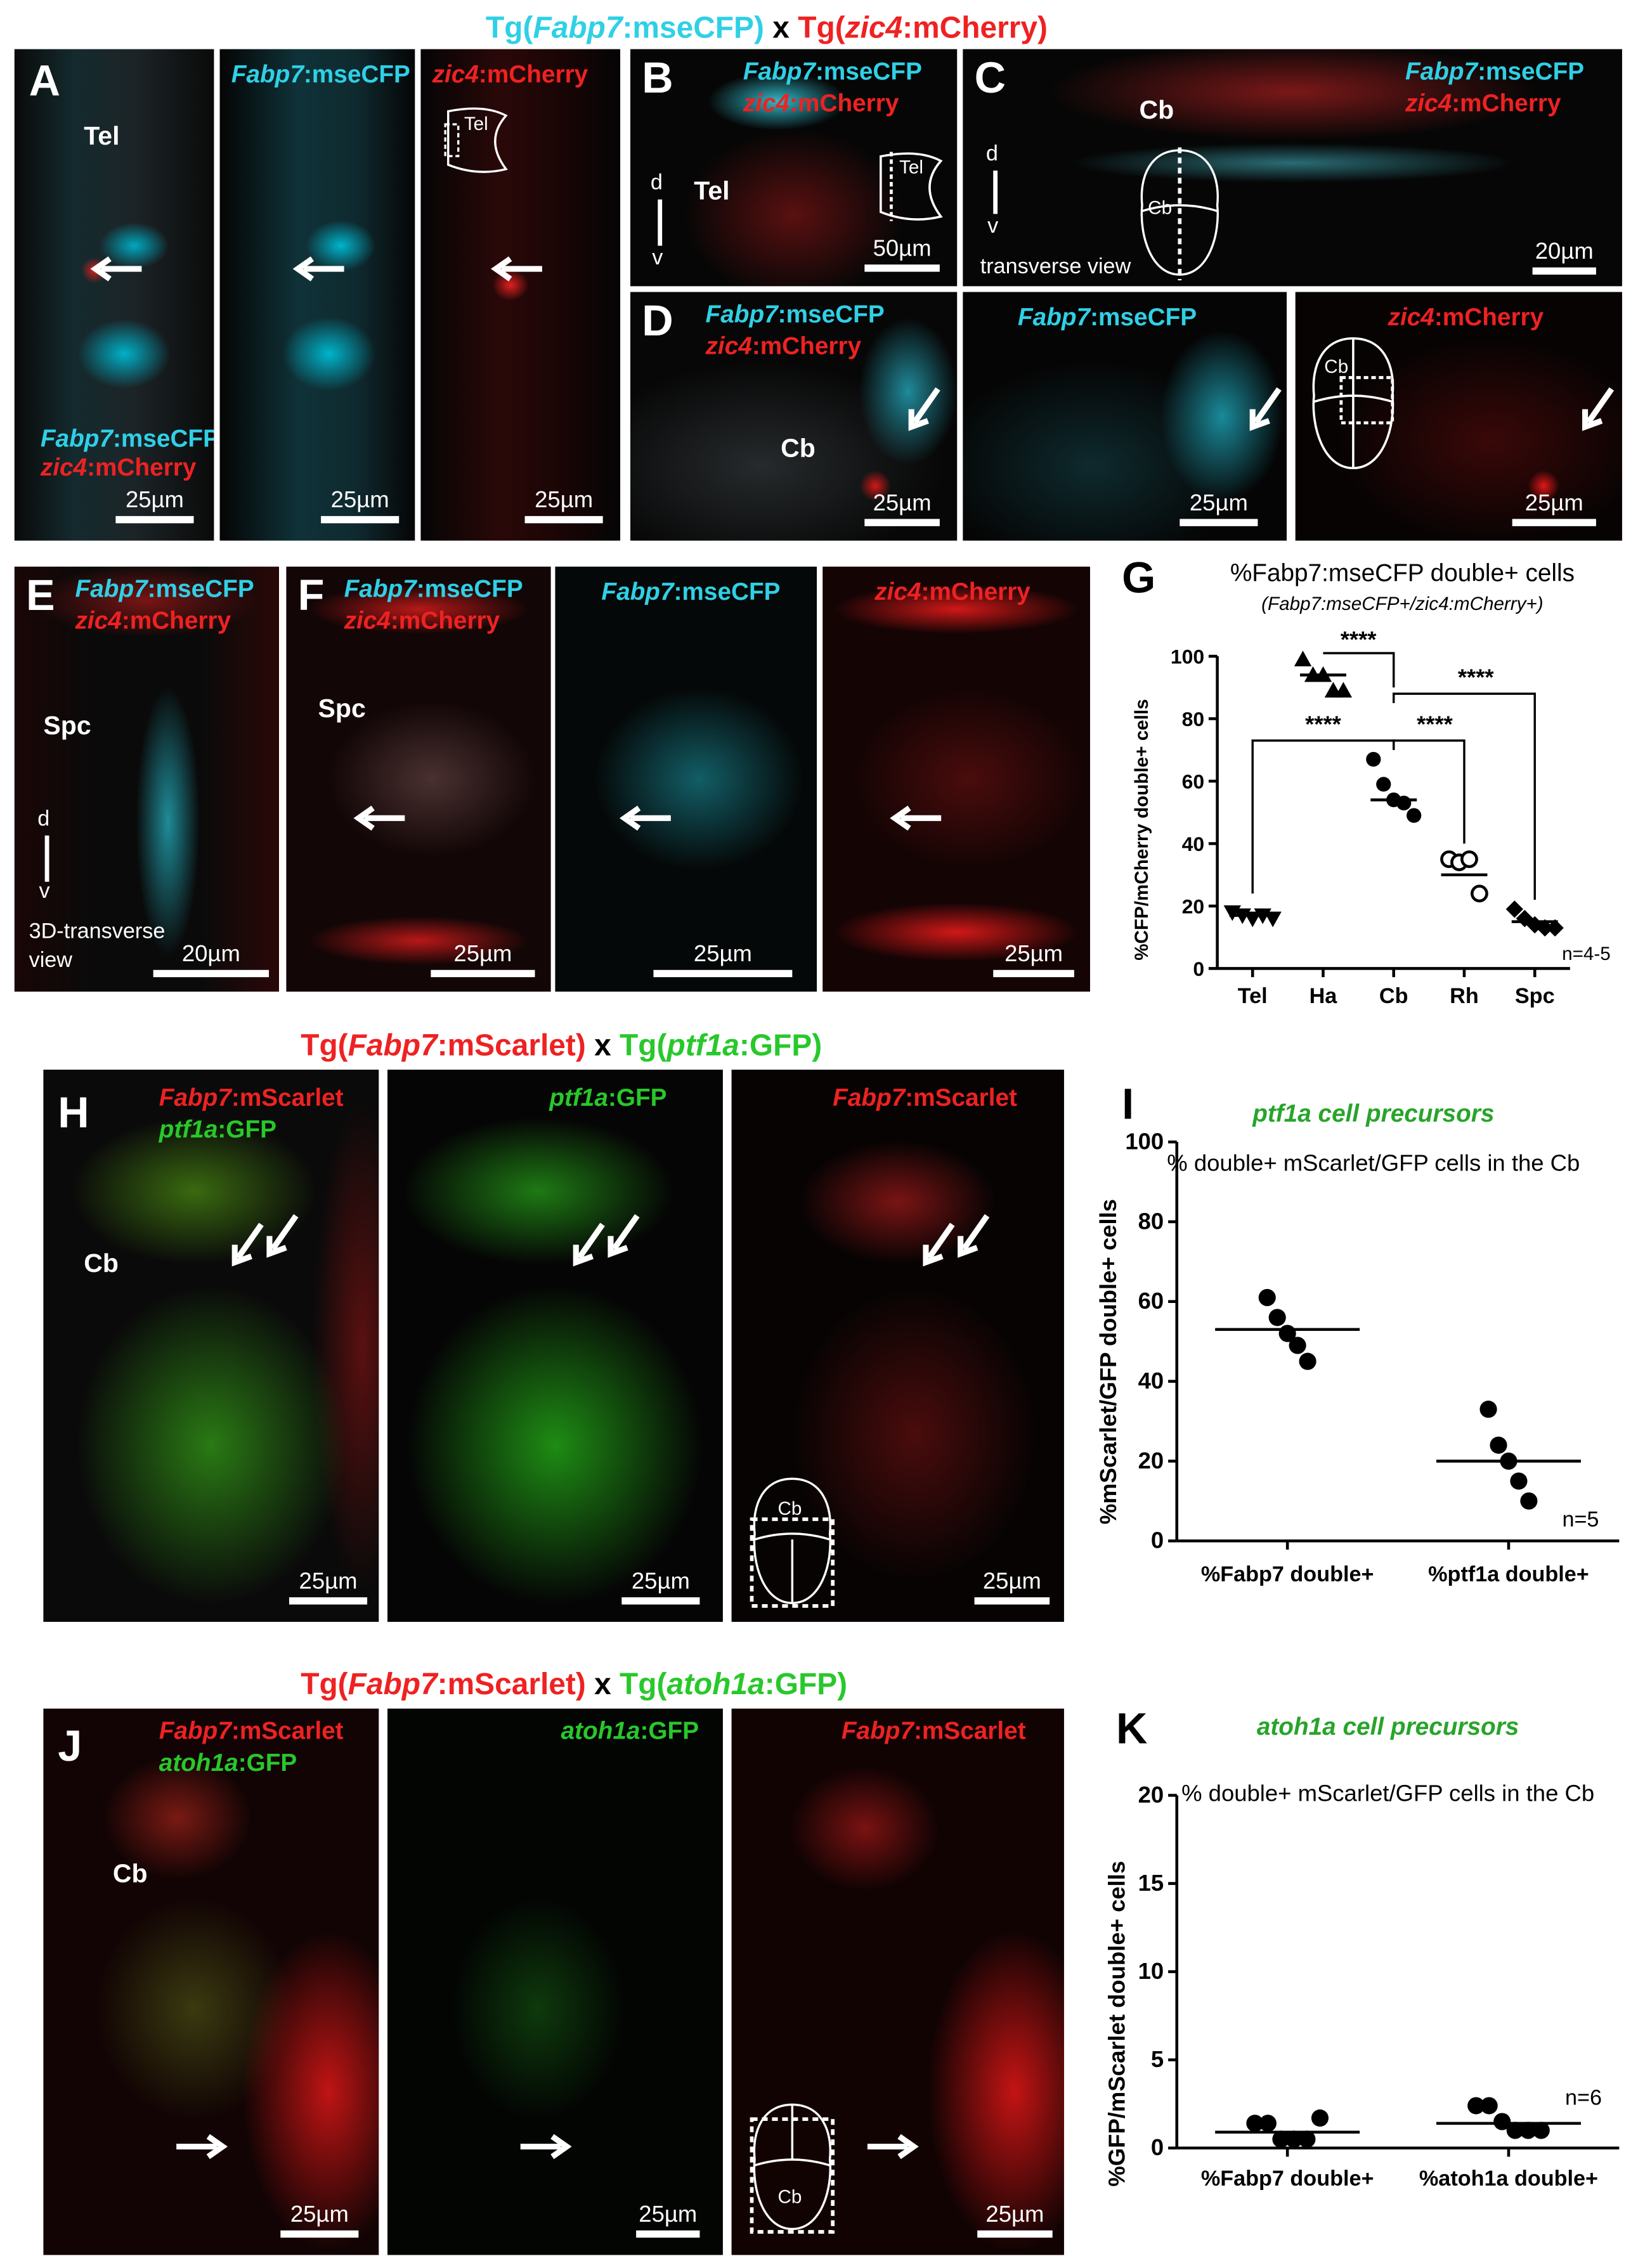 The image size is (1638, 2268). What do you see at coordinates (990, 79) in the screenshot?
I see `panel-letter-c: C` at bounding box center [990, 79].